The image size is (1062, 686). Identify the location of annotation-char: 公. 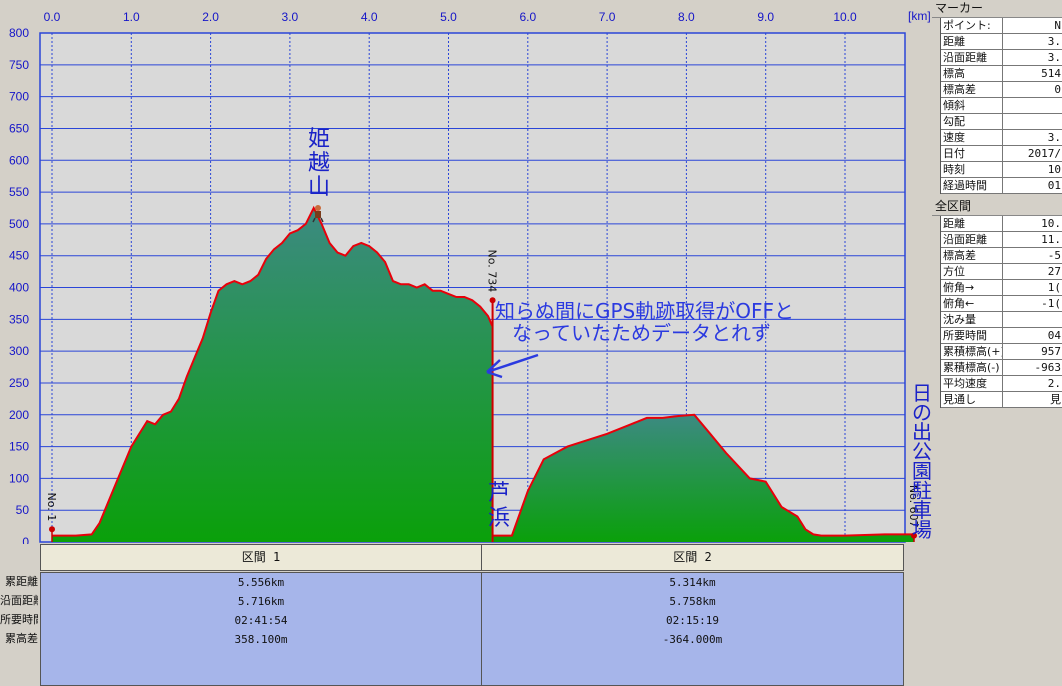
(922, 452).